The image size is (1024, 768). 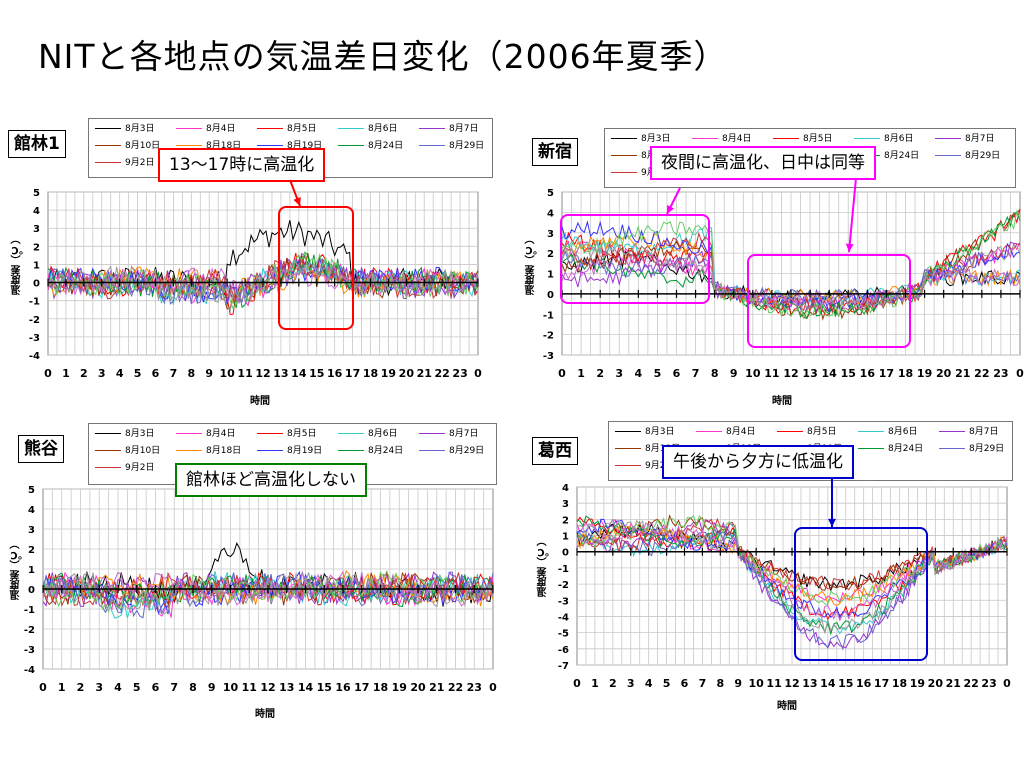 I want to click on legend-label: 8月5日, so click(x=302, y=129).